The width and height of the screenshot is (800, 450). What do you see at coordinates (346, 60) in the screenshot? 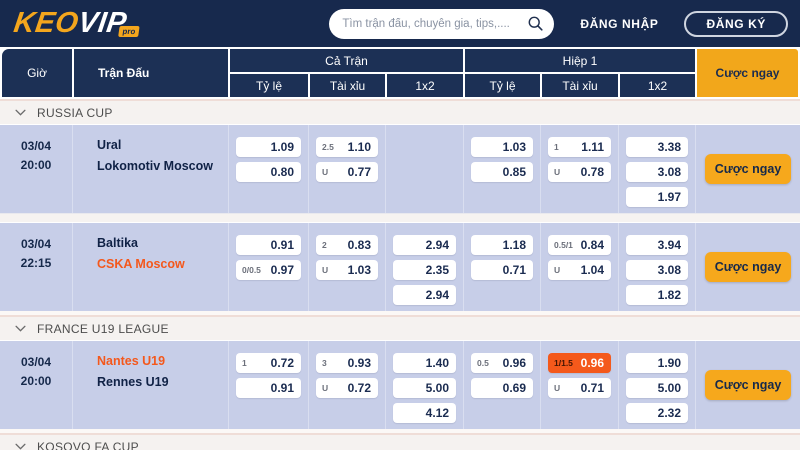
I see `group-full-match-header: Cả Trận` at bounding box center [346, 60].